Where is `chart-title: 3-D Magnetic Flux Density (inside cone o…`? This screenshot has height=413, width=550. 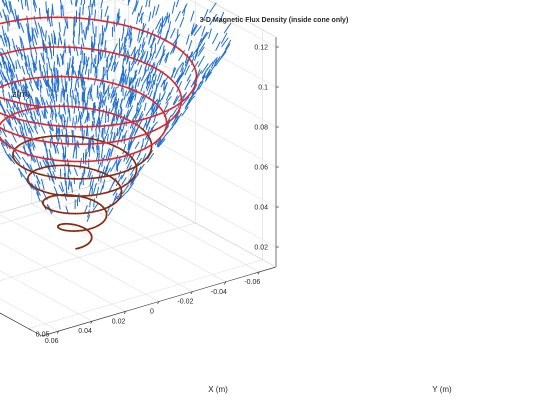 chart-title: 3-D Magnetic Flux Density (inside cone o… is located at coordinates (274, 20).